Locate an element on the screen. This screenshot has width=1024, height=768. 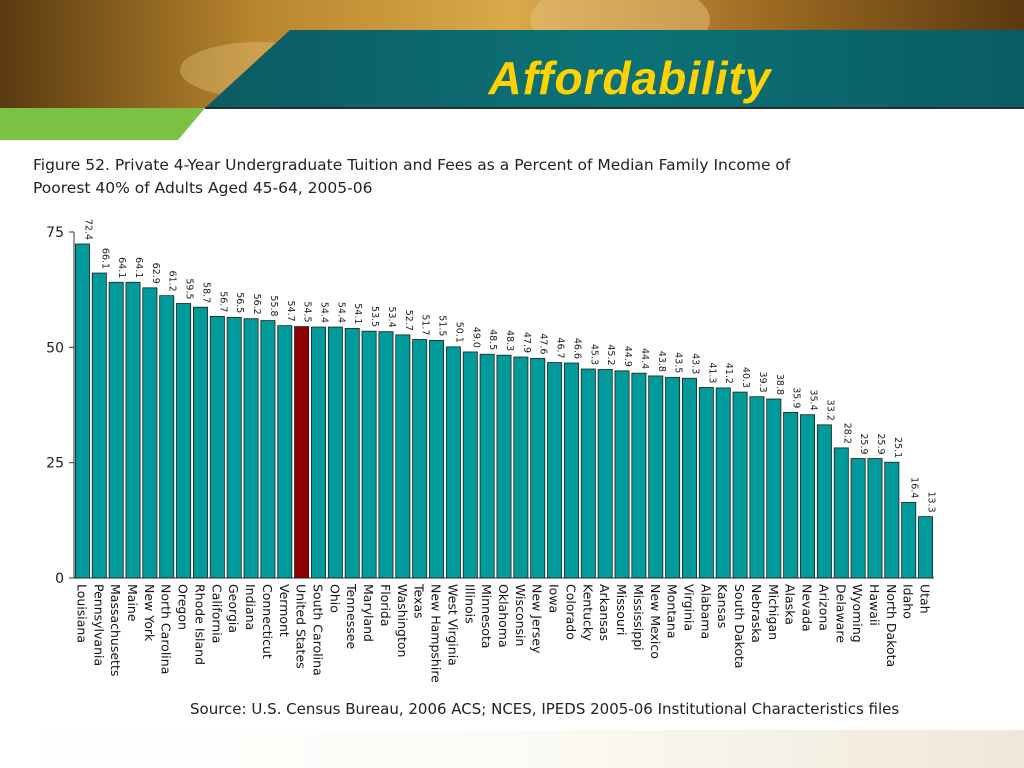
data-label: 58.7 is located at coordinates (205, 292).